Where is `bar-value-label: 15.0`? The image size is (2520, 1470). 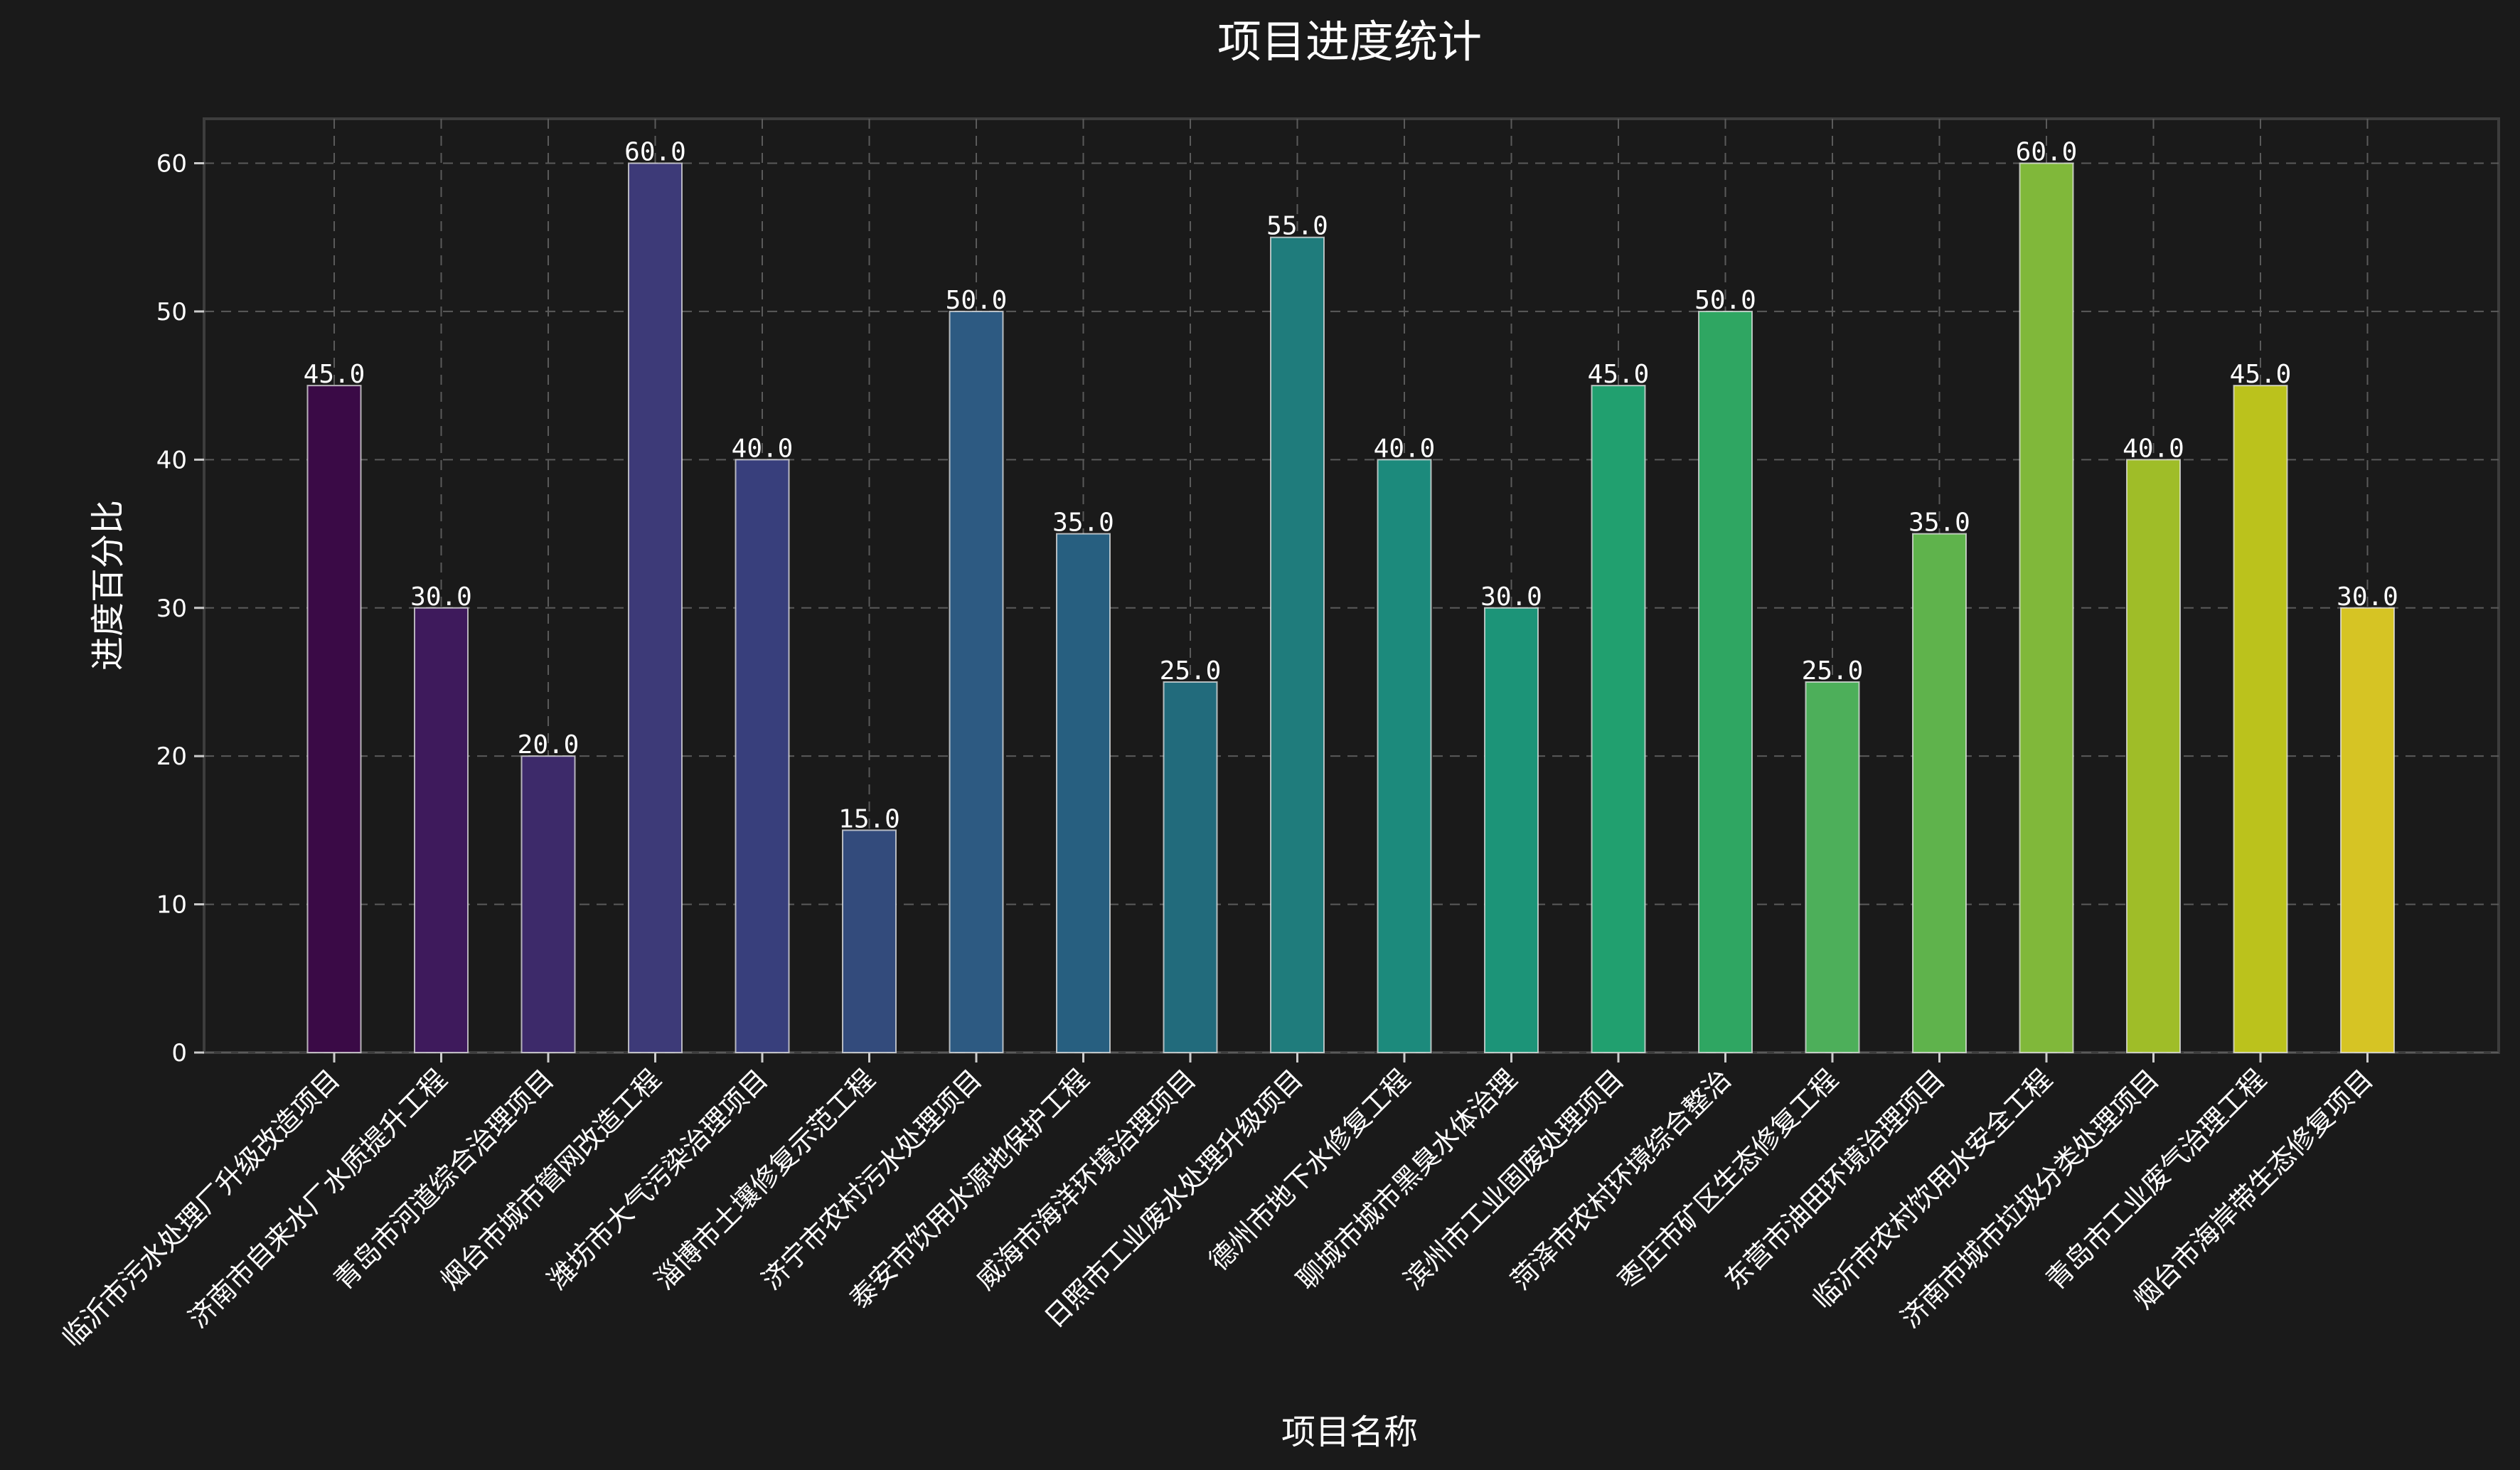 bar-value-label: 15.0 is located at coordinates (869, 818).